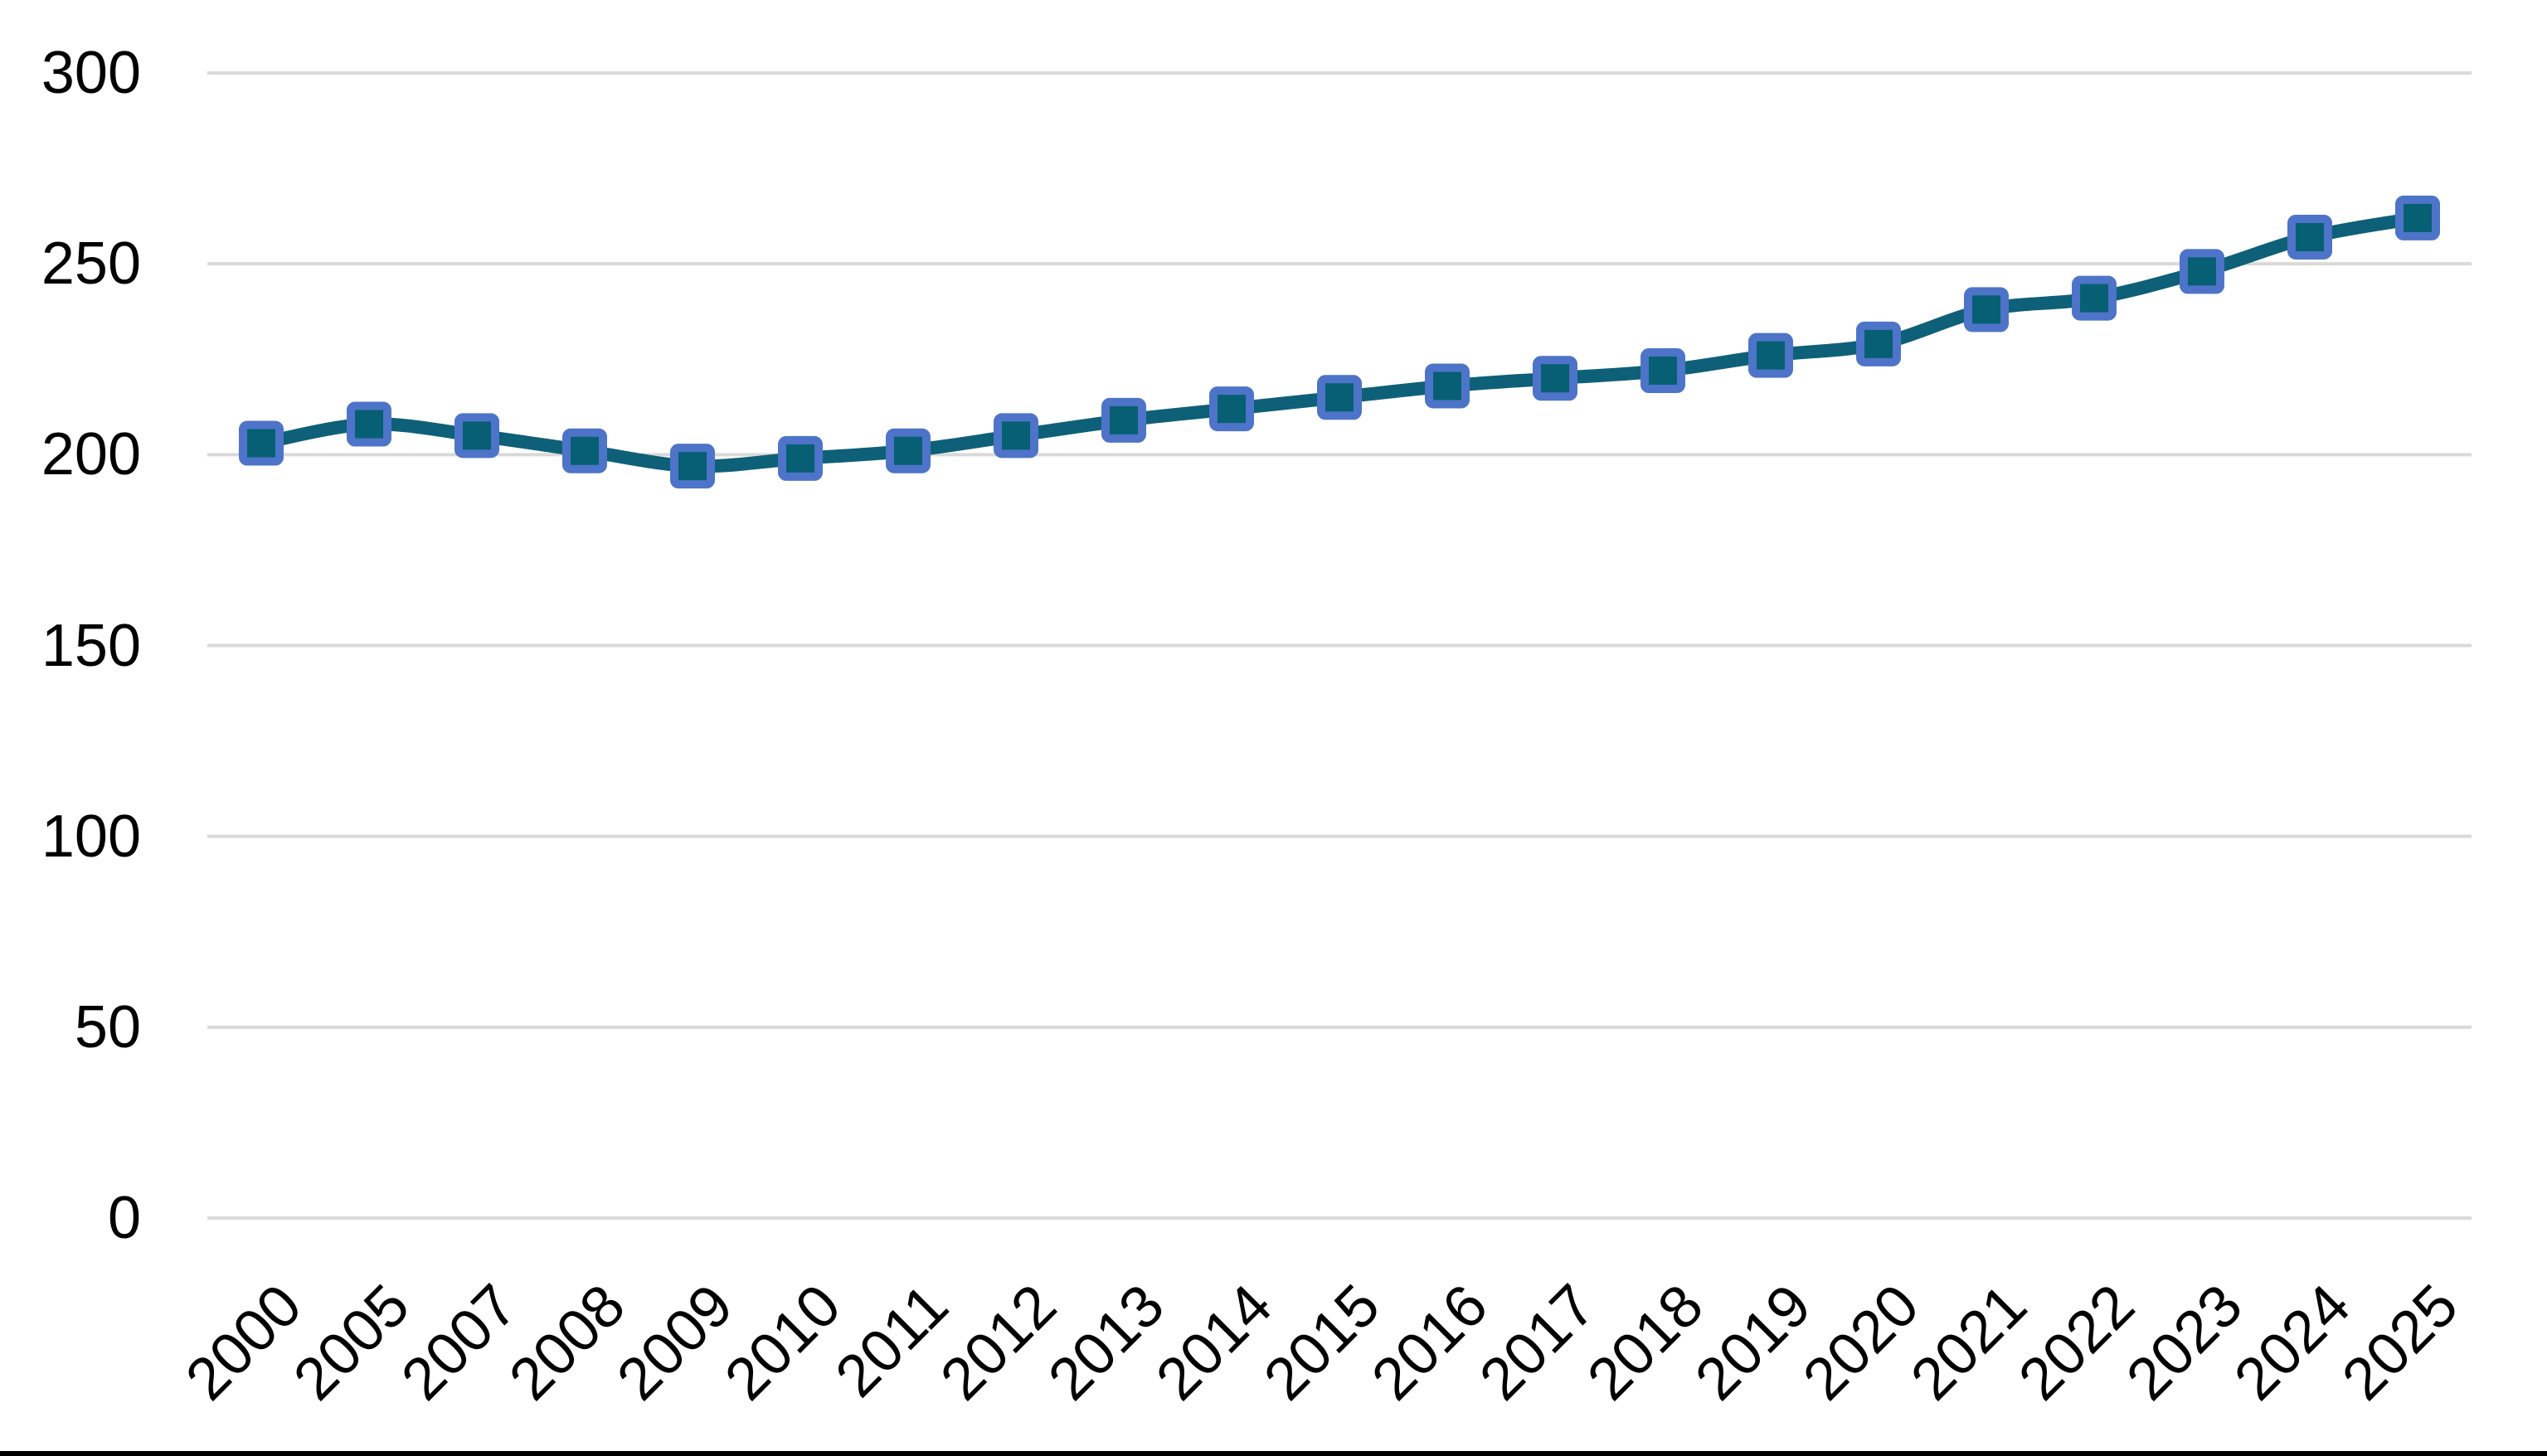 This screenshot has width=2547, height=1456. What do you see at coordinates (1662, 371) in the screenshot?
I see `data-point-2018` at bounding box center [1662, 371].